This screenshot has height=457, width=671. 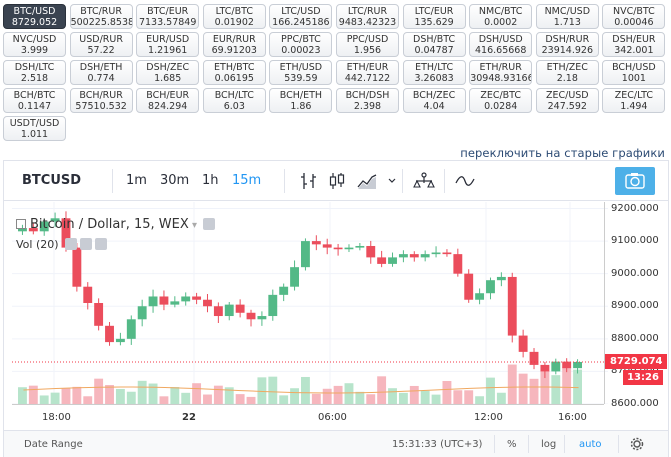 What do you see at coordinates (309, 181) in the screenshot?
I see `bars-style-icon` at bounding box center [309, 181].